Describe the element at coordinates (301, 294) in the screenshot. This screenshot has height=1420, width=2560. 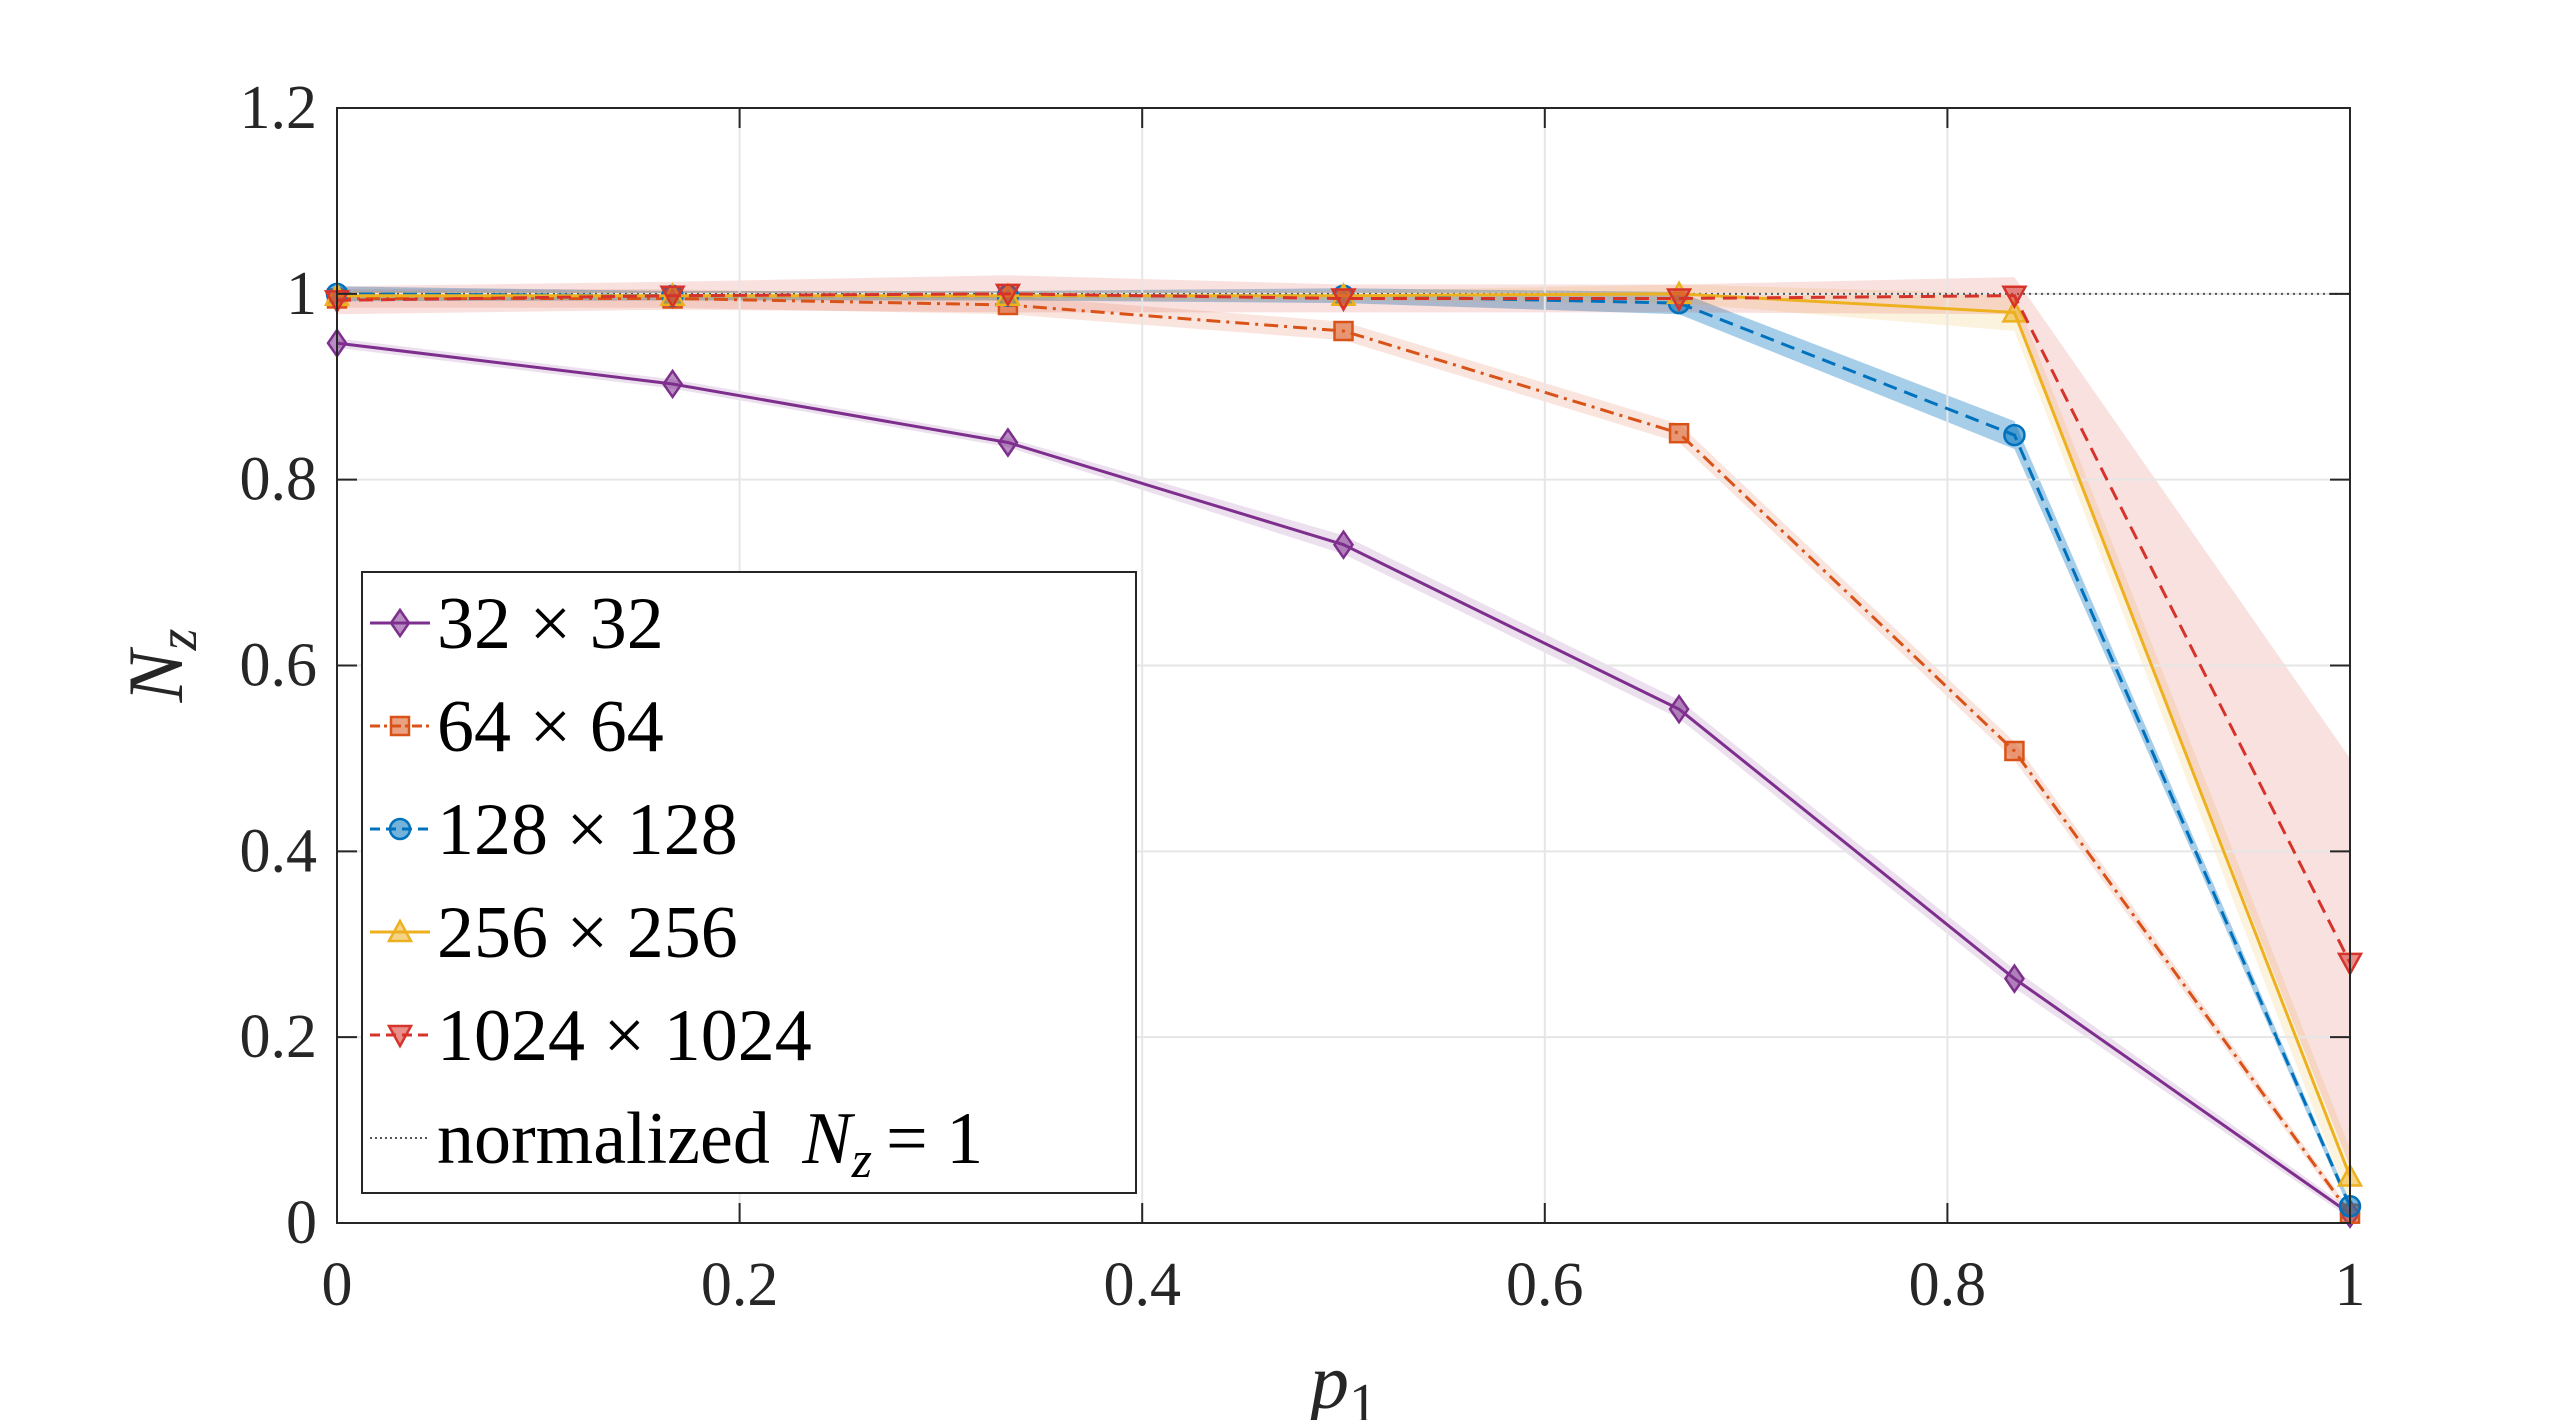
I see `y-tick-label: 1` at that location.